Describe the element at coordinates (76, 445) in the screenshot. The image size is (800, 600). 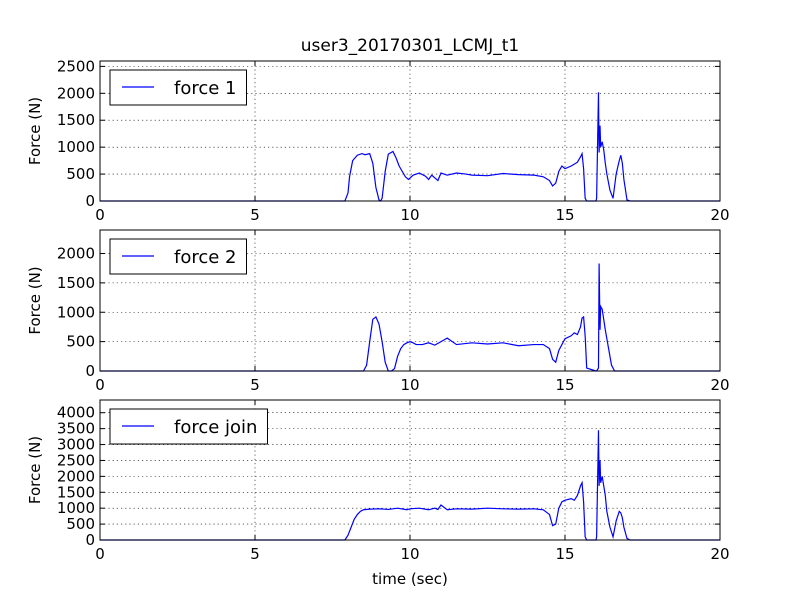
I see `y-tick-label: 3000` at that location.